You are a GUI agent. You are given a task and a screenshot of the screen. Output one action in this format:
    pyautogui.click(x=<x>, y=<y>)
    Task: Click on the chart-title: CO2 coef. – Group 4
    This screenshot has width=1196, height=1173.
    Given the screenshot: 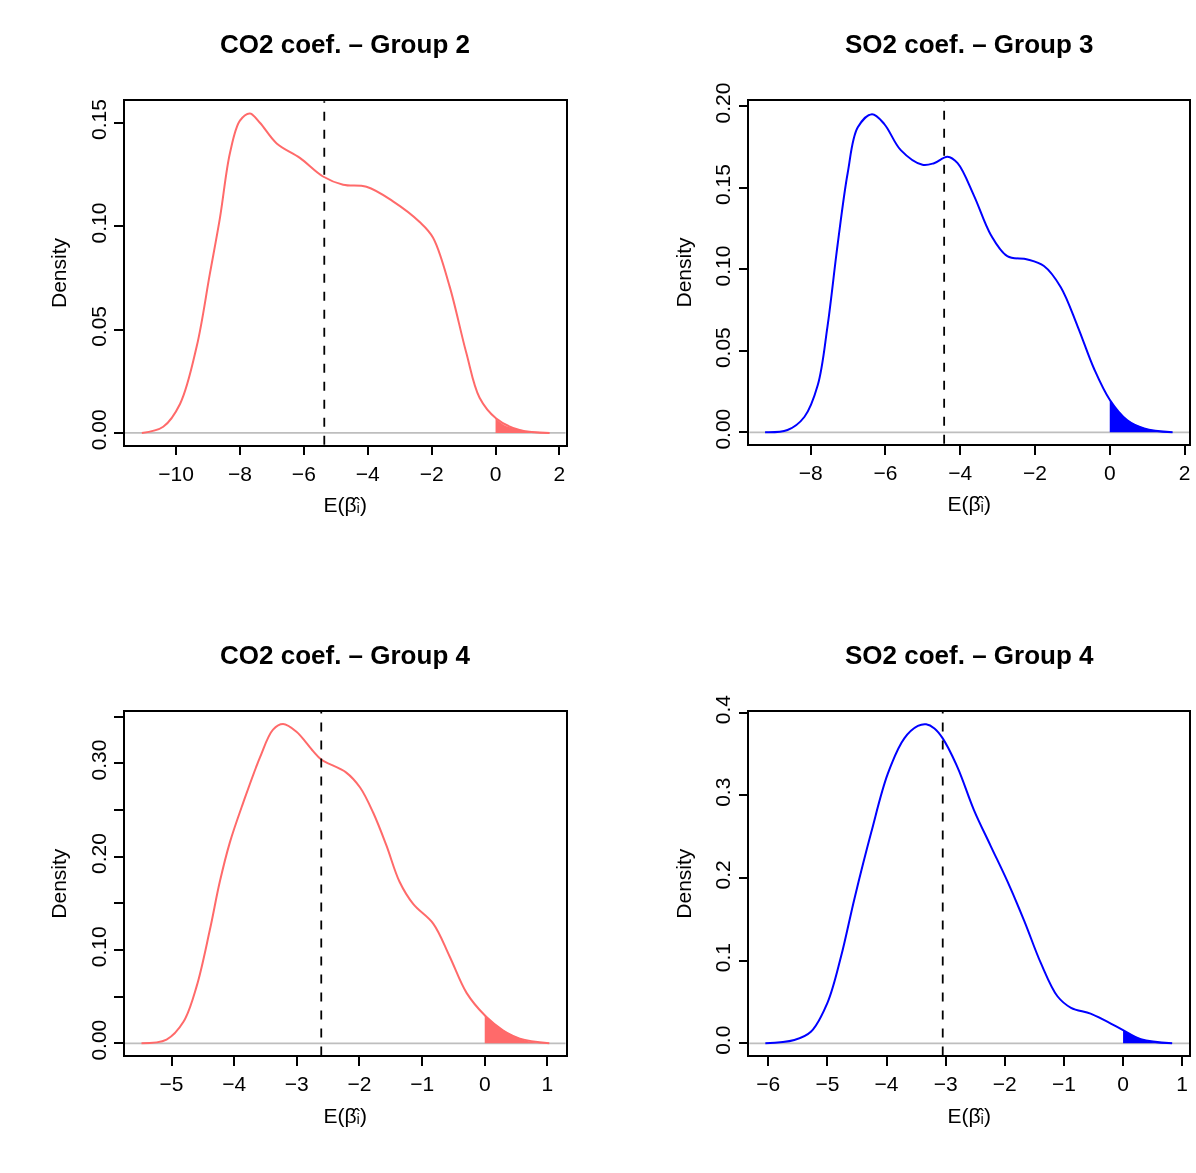 What is the action you would take?
    pyautogui.click(x=345, y=655)
    